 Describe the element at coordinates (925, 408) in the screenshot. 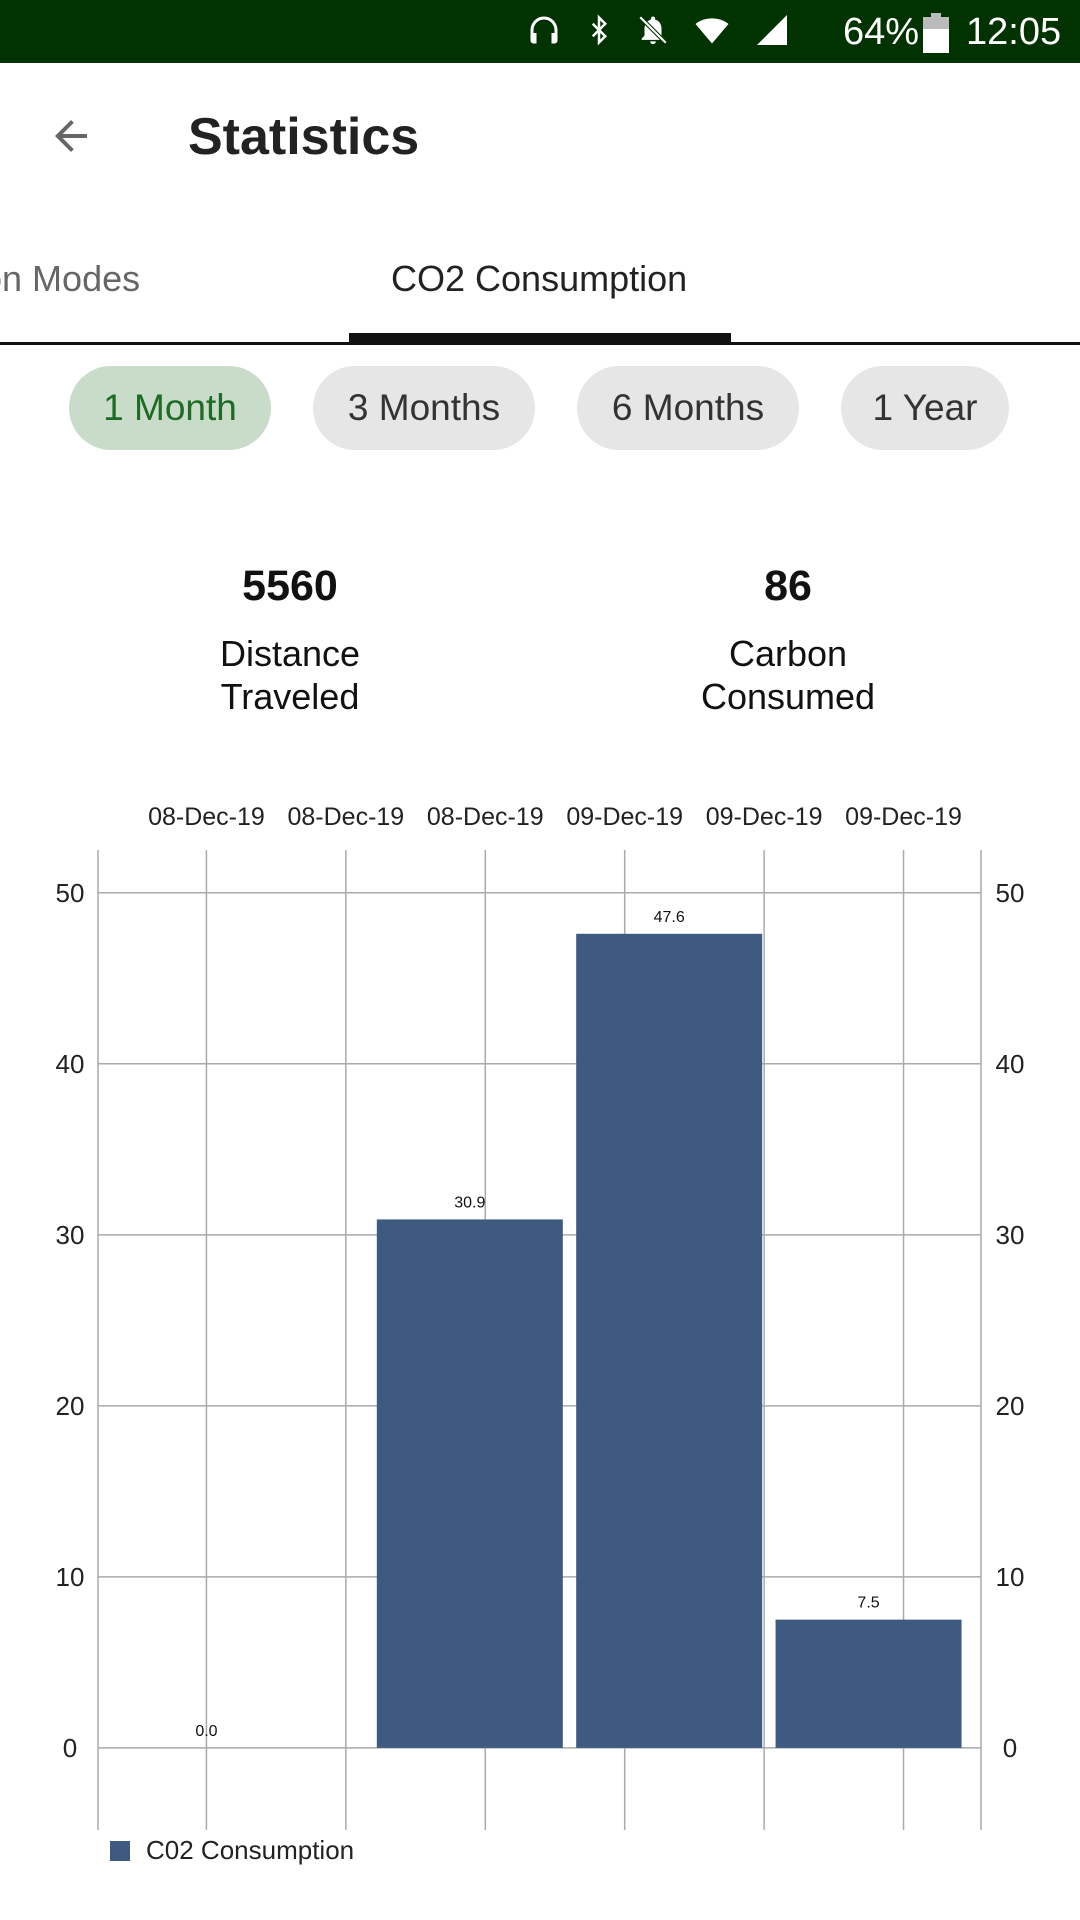

I see `chip-1-year: 1 Year` at that location.